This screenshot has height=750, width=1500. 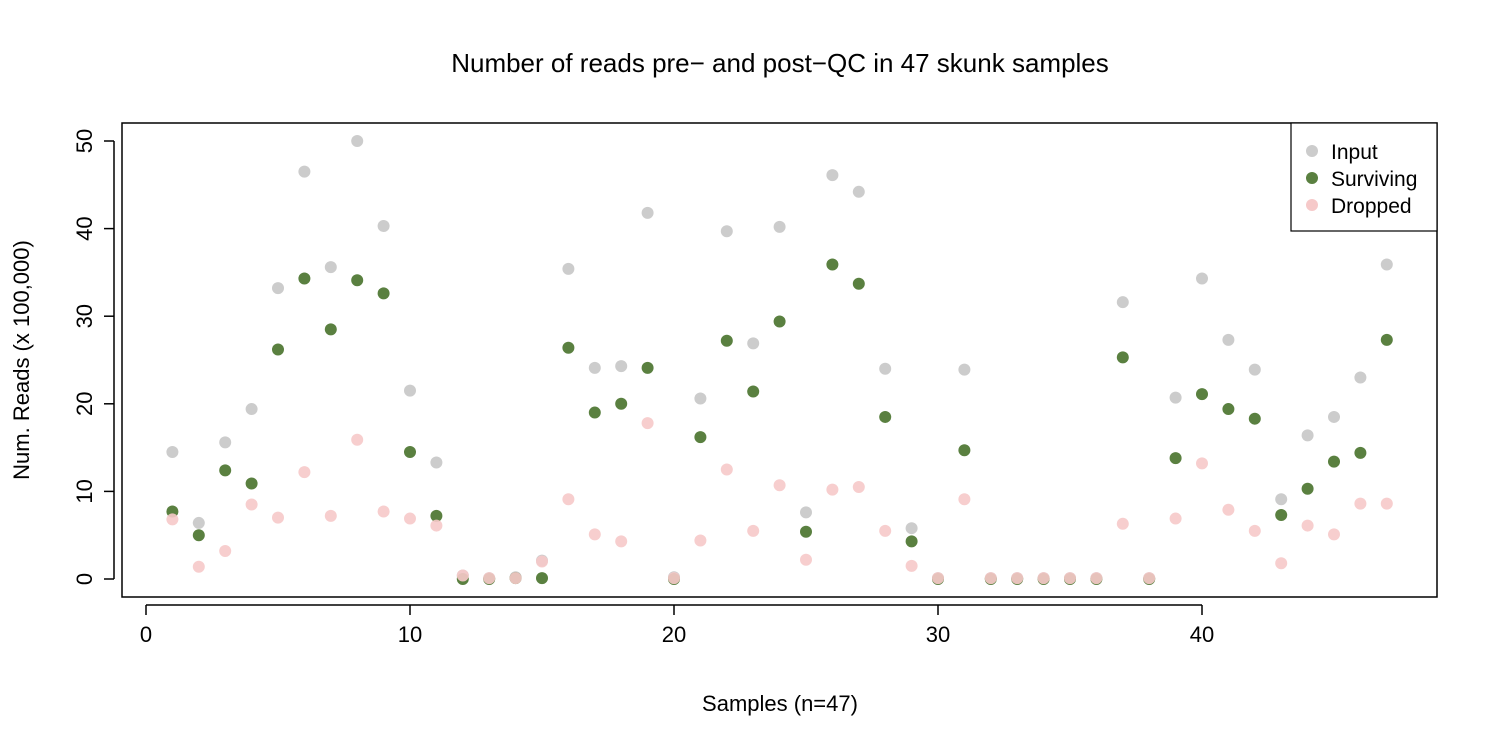 What do you see at coordinates (84, 228) in the screenshot?
I see `y-tick-label: 40` at bounding box center [84, 228].